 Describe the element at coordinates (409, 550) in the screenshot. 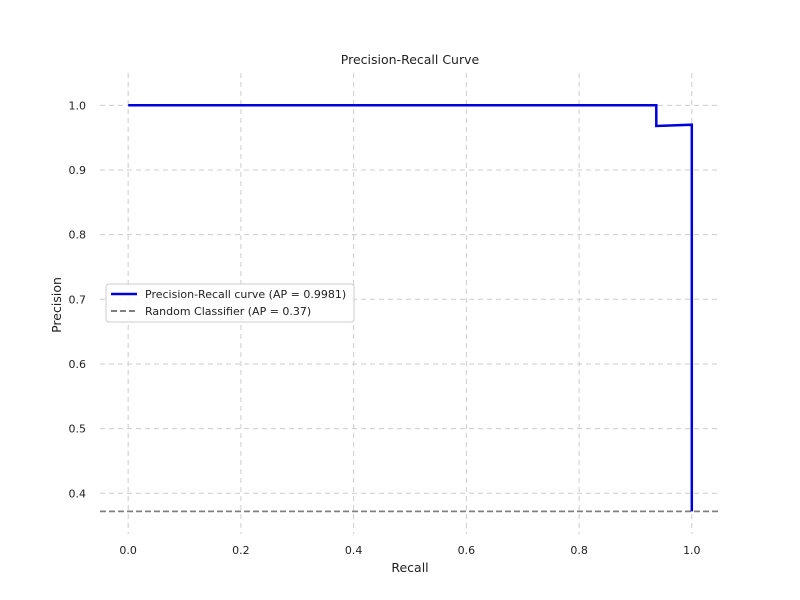

I see `x-tick-labels: 0.0 0.2 0.4 0.6 0.8 1.0` at that location.